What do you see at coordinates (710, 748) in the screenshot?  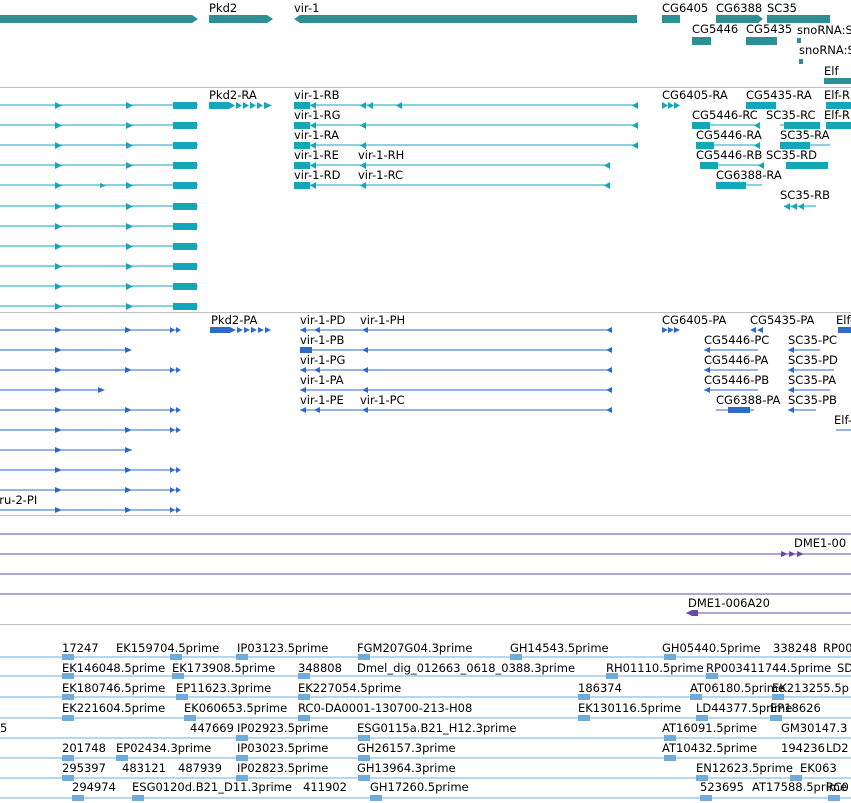 I see `est-label: AT10432.5prime` at bounding box center [710, 748].